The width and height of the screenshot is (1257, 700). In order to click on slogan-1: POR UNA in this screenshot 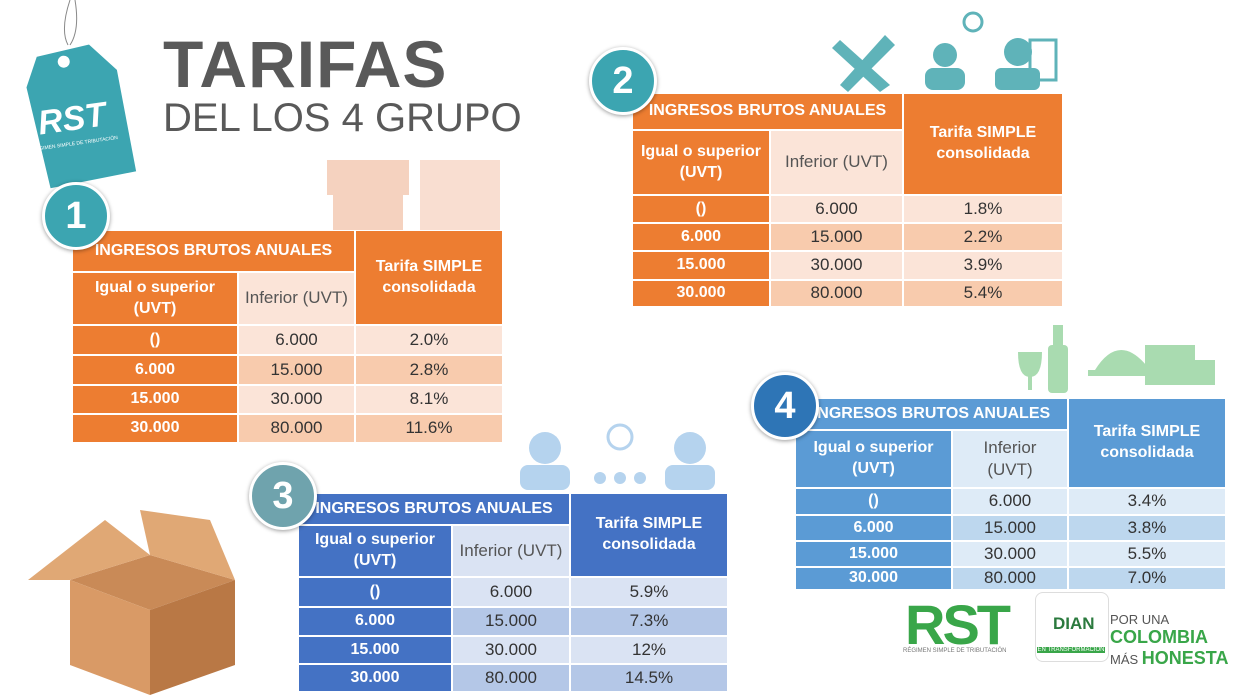, I will do `click(1139, 619)`.